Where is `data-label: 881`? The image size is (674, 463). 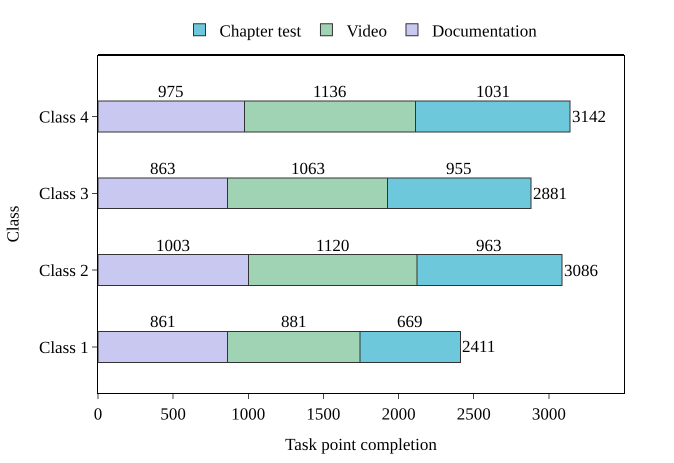
data-label: 881 is located at coordinates (293, 321).